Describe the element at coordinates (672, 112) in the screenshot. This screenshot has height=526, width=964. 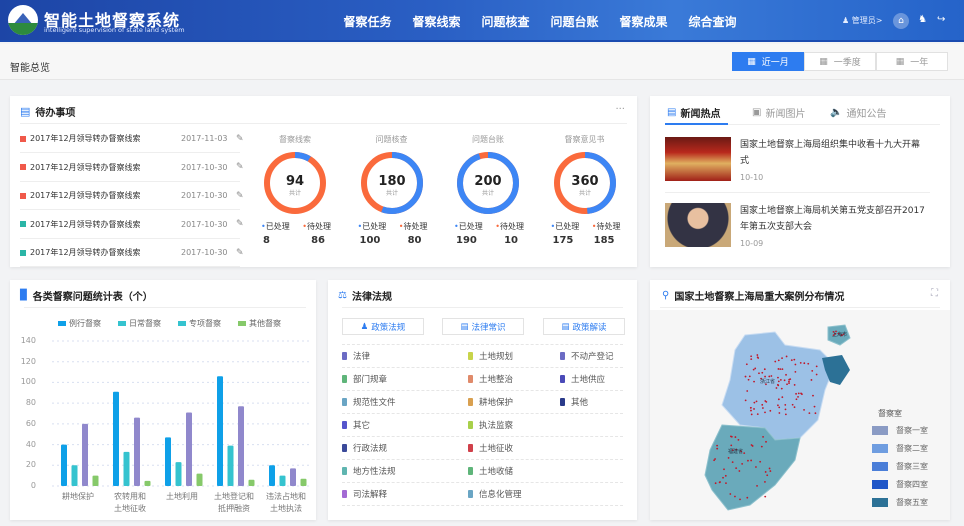
I see `news-icon: ▤` at that location.